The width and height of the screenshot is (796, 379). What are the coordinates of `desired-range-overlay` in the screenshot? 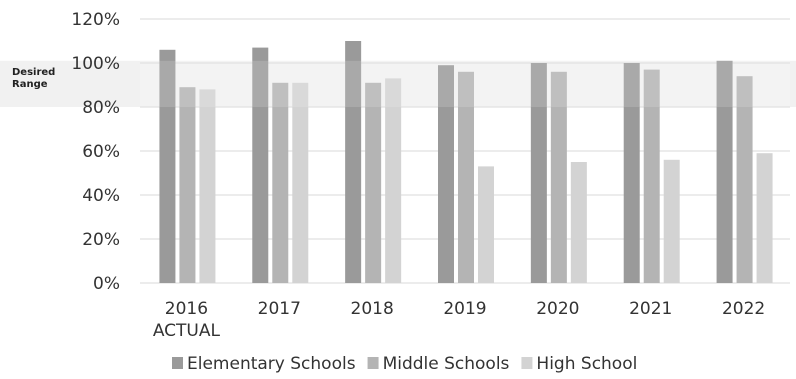 It's located at (465, 84).